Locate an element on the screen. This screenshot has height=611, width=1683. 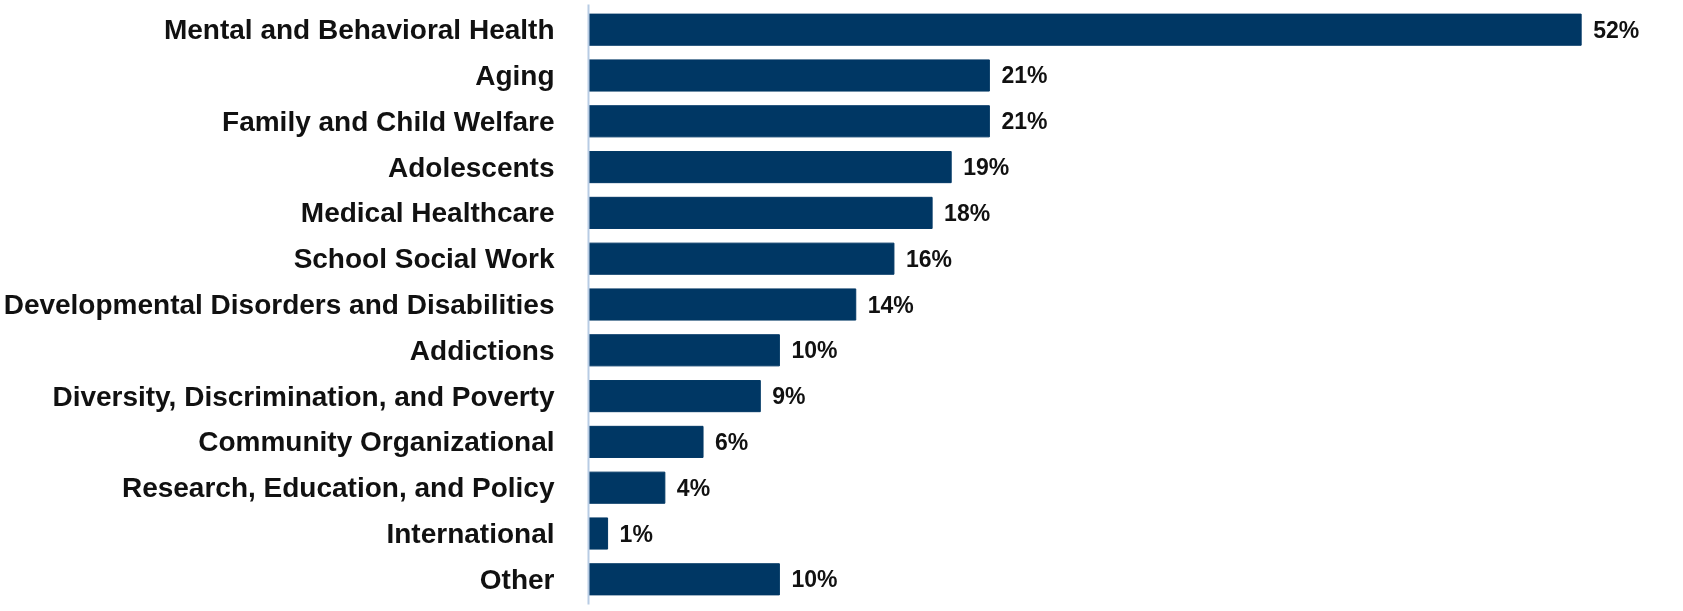
data-label: 19% is located at coordinates (986, 167).